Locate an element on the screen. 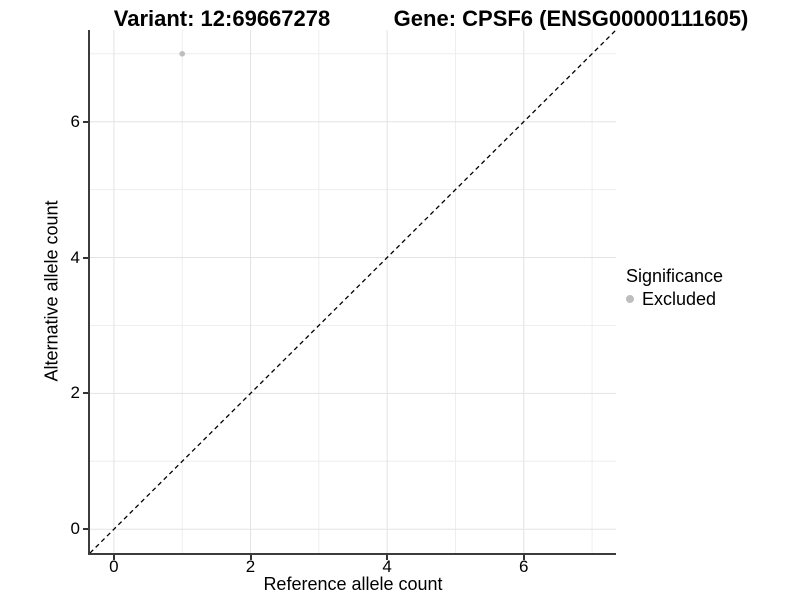 The width and height of the screenshot is (800, 600). x-axis-label: Reference allele count is located at coordinates (353, 584).